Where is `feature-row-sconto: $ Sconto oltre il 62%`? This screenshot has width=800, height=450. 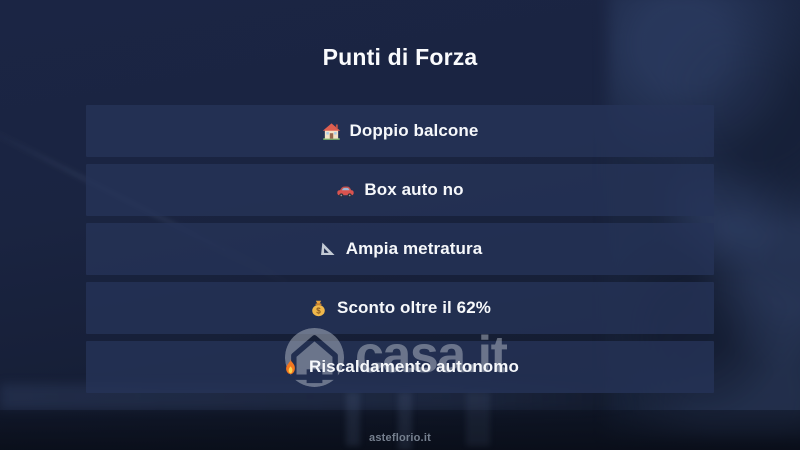
feature-row-sconto: $ Sconto oltre il 62% is located at coordinates (400, 308).